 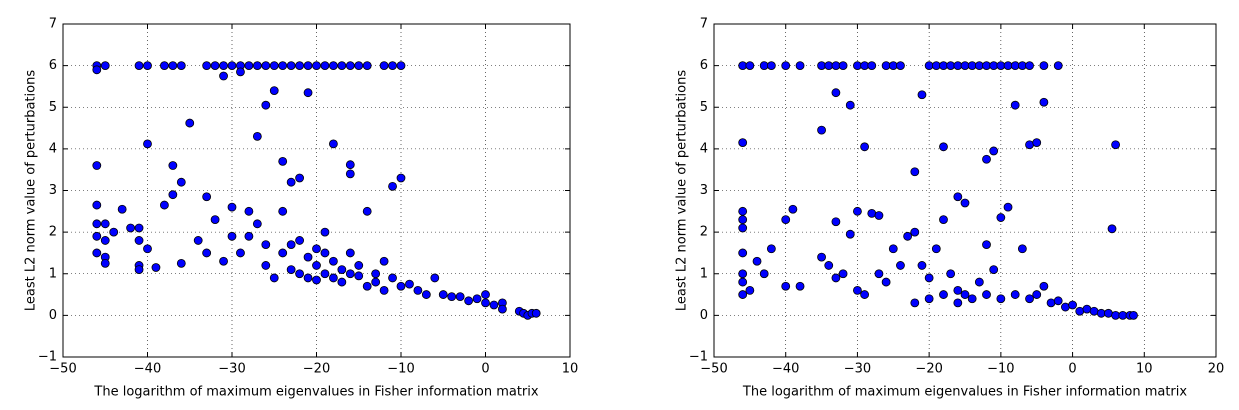 I want to click on y-tick-label: 3, so click(x=53, y=190).